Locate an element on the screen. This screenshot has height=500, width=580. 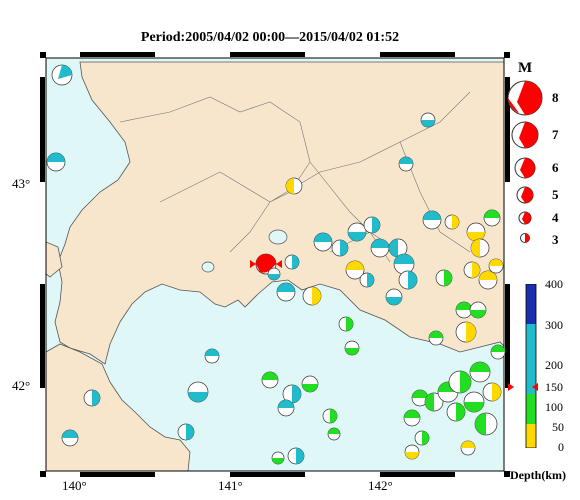
magnitude-legend-heading: M is located at coordinates (525, 68).